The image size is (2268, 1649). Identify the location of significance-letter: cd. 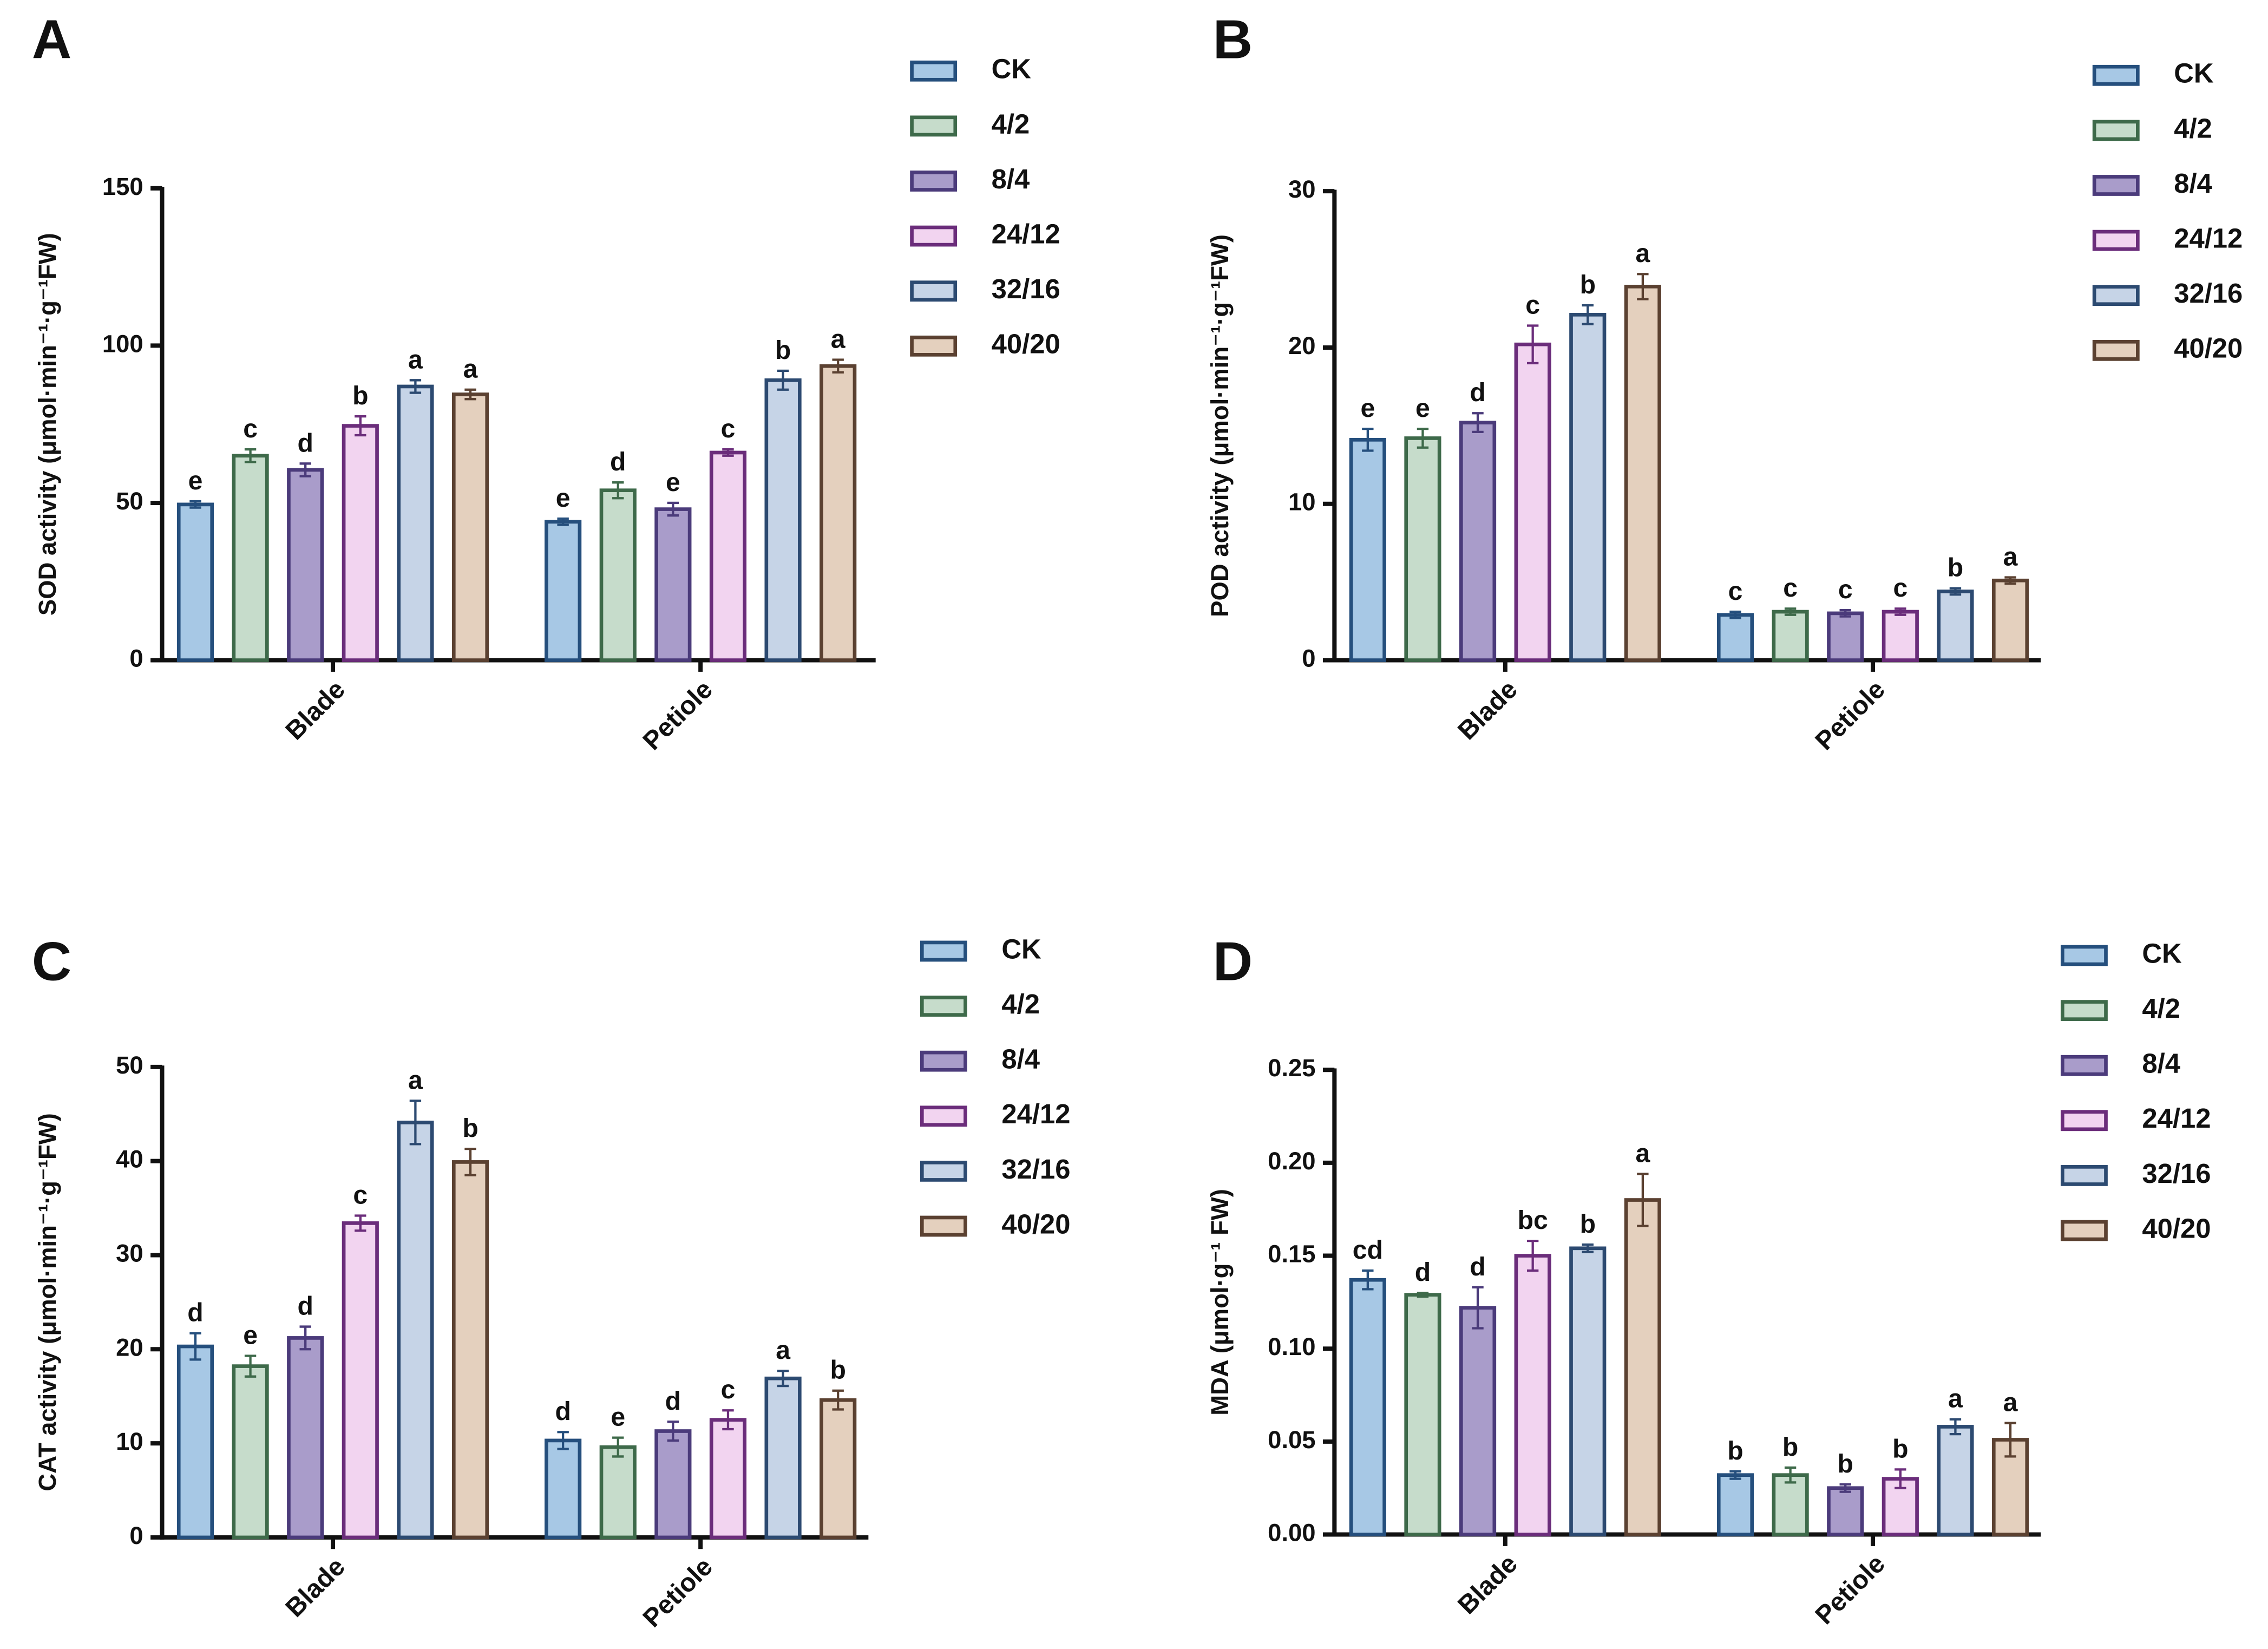
(1368, 1250).